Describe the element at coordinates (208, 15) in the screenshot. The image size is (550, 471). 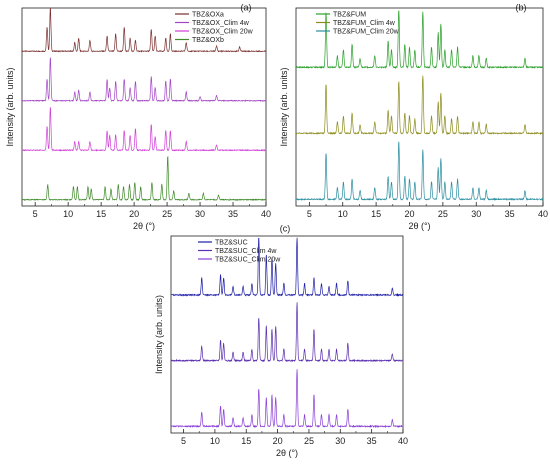
I see `legend-entry: TBZ&OXa` at that location.